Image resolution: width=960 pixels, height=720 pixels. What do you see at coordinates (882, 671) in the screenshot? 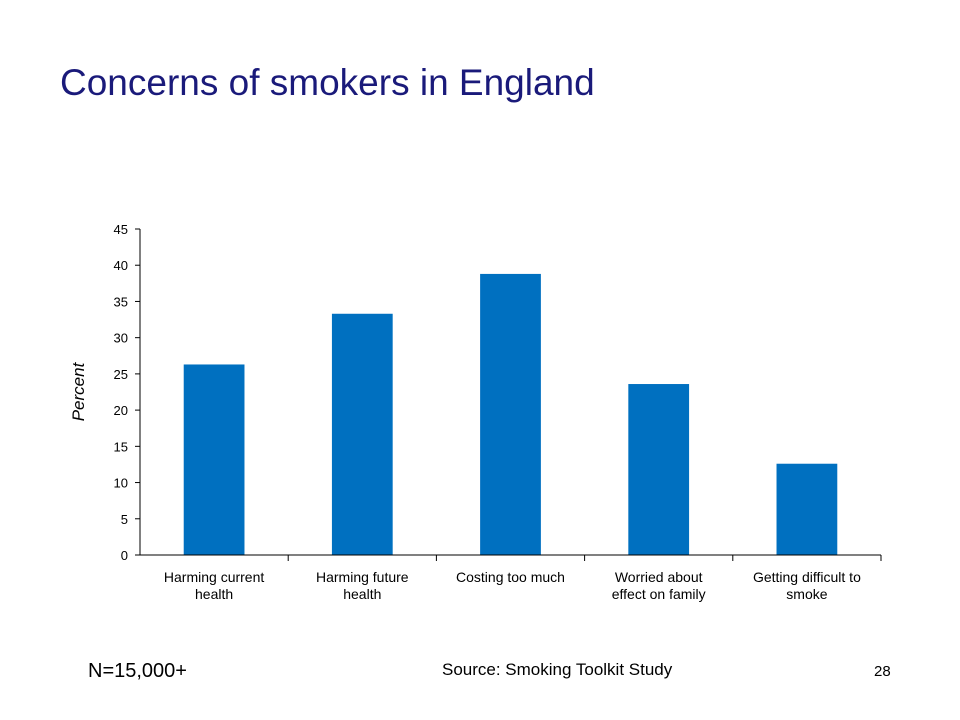
I see `page-number: 28` at bounding box center [882, 671].